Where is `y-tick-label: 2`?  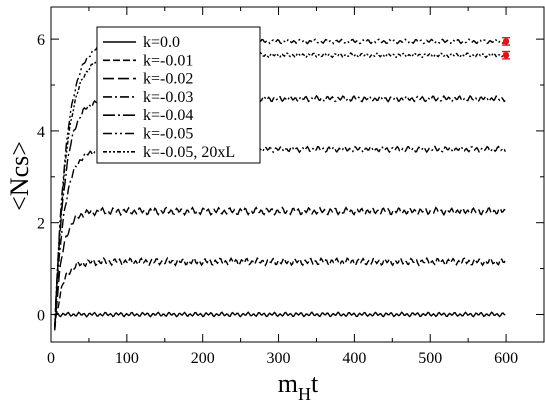
y-tick-label: 2 is located at coordinates (41, 224).